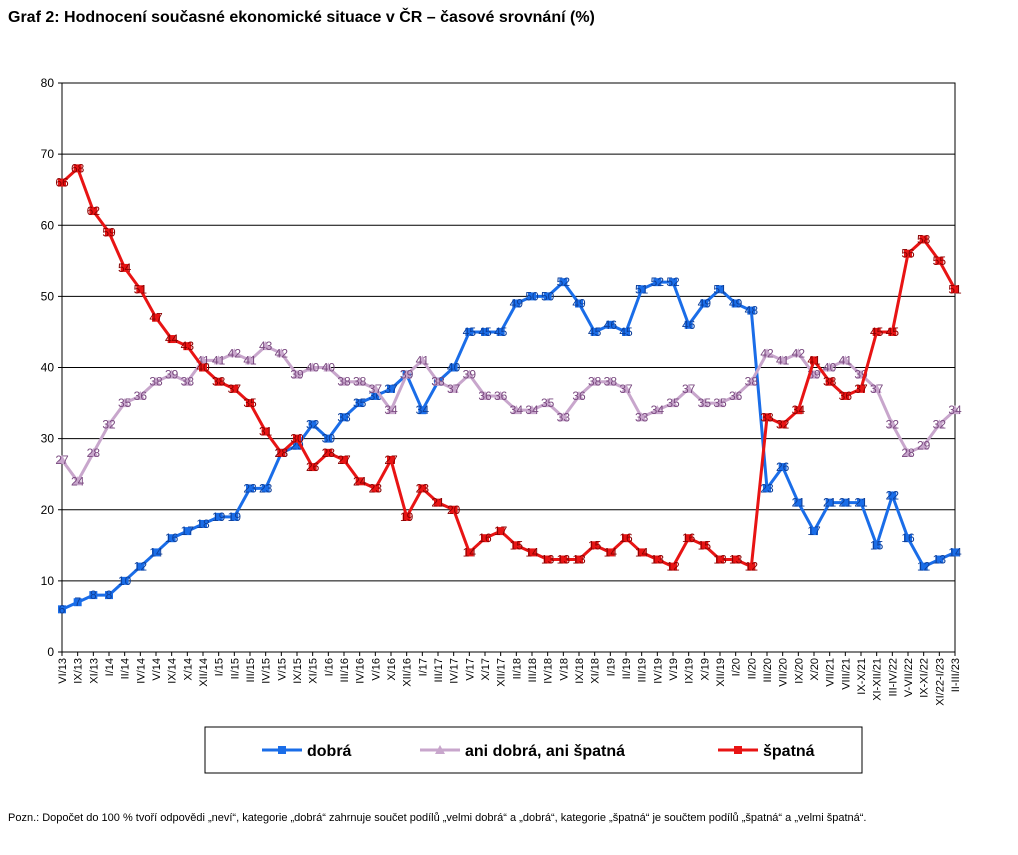 Image resolution: width=1018 pixels, height=855 pixels. What do you see at coordinates (157, 669) in the screenshot?
I see `x-tick-label: V/14` at bounding box center [157, 669].